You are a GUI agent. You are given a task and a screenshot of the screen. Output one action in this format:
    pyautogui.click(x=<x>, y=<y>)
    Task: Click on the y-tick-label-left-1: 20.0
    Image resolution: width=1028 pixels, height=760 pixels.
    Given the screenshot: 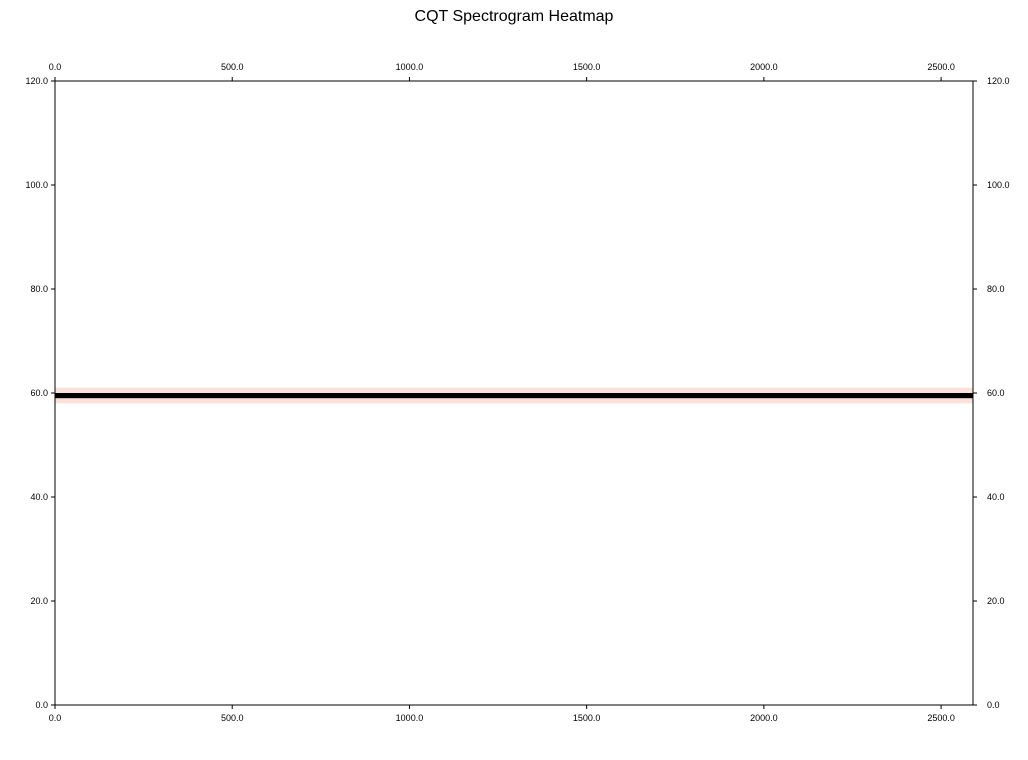 What is the action you would take?
    pyautogui.click(x=39, y=601)
    